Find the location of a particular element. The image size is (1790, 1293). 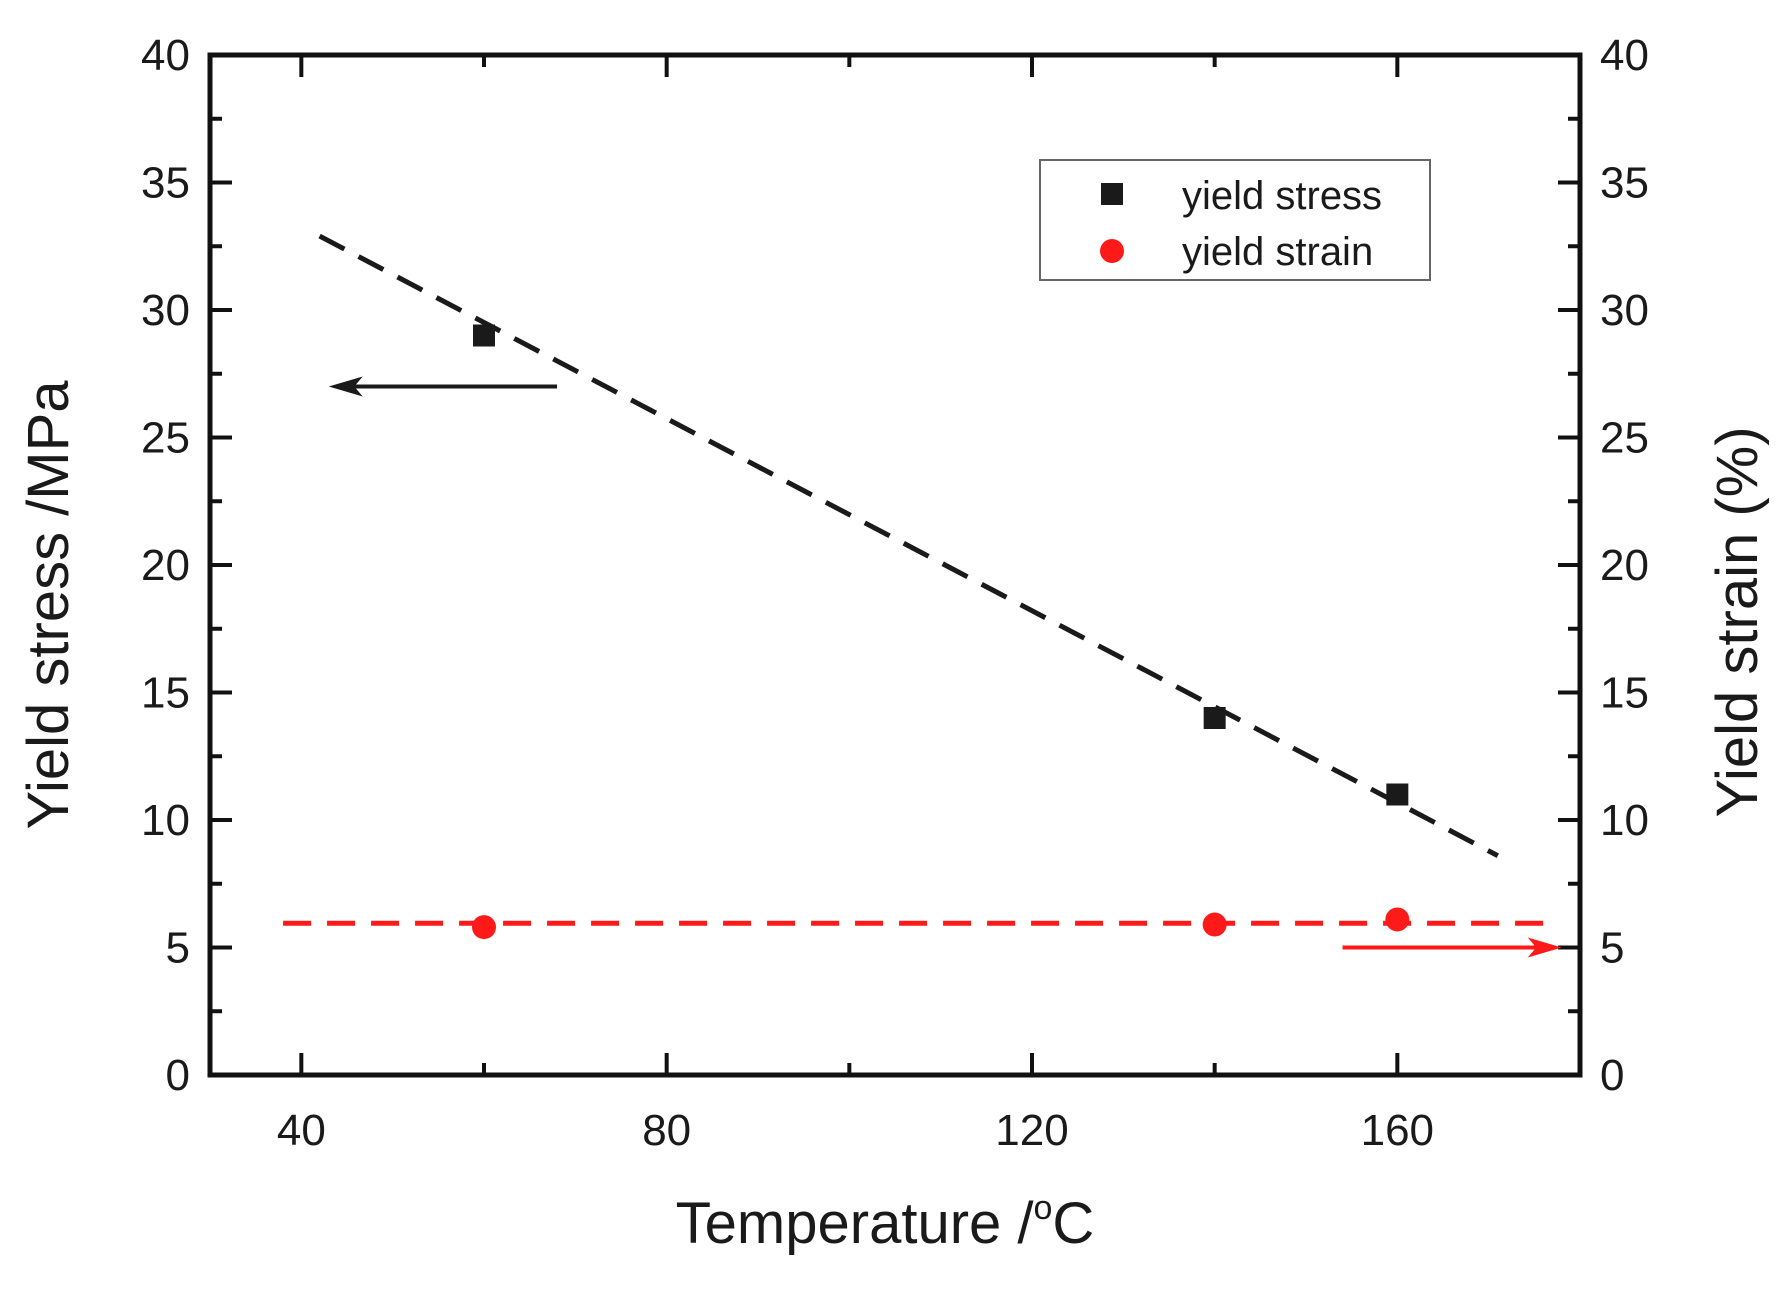

right-y-tick-label: 15 is located at coordinates (1624, 693).